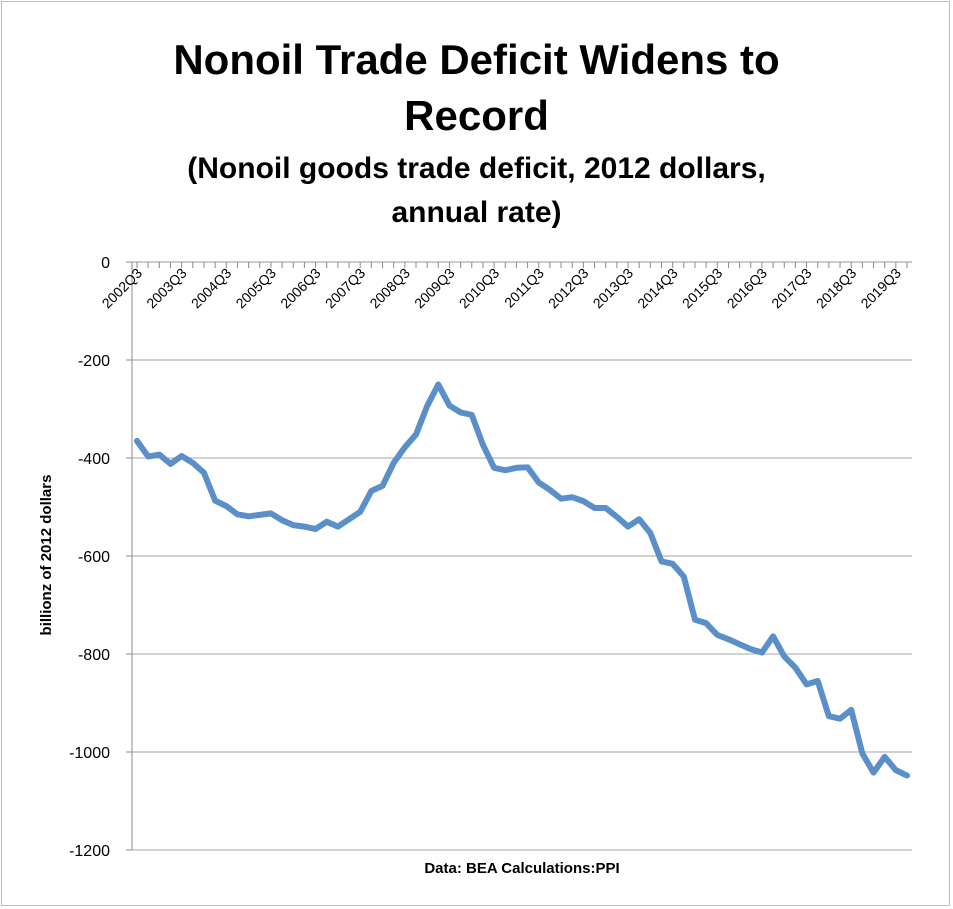  Describe the element at coordinates (94, 557) in the screenshot. I see `y-tick-label-3: -600` at that location.